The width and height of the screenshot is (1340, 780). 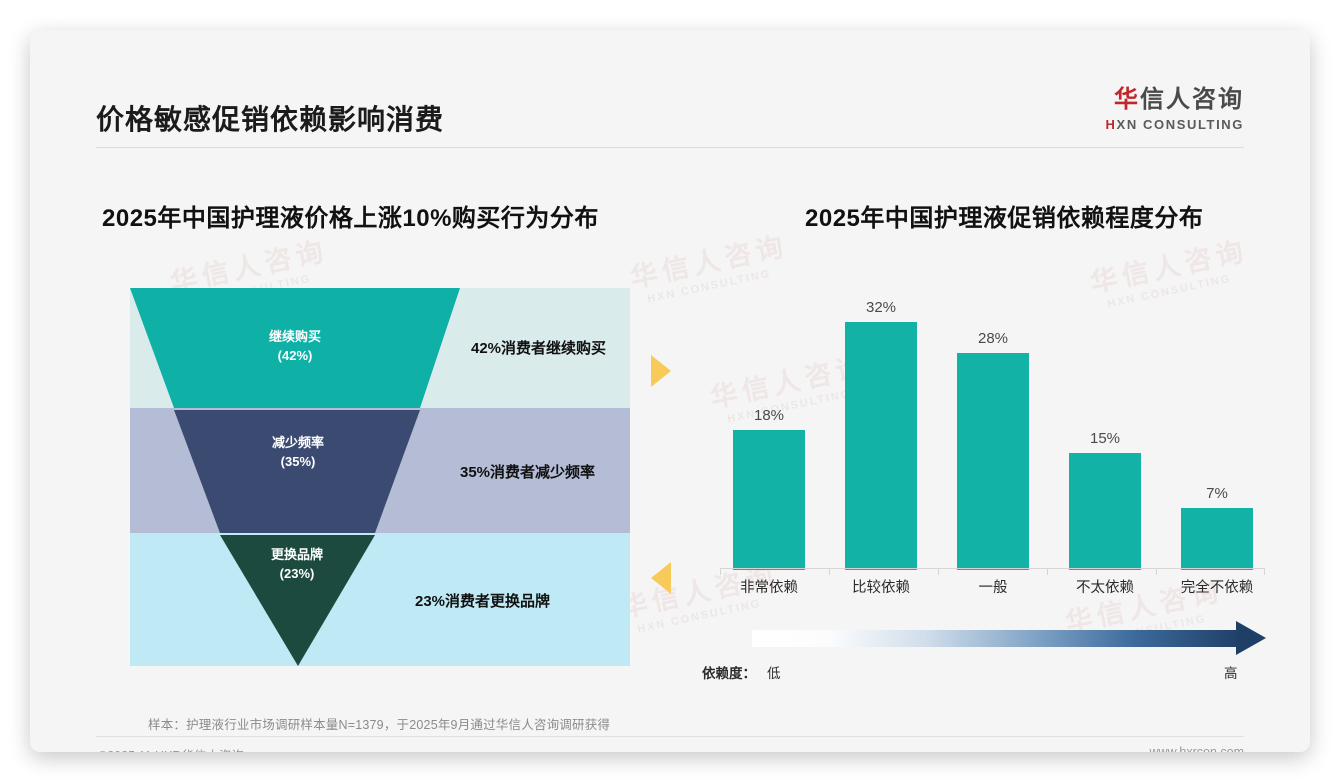 What do you see at coordinates (769, 588) in the screenshot?
I see `x-axis-label-0: 非常依赖` at bounding box center [769, 588].